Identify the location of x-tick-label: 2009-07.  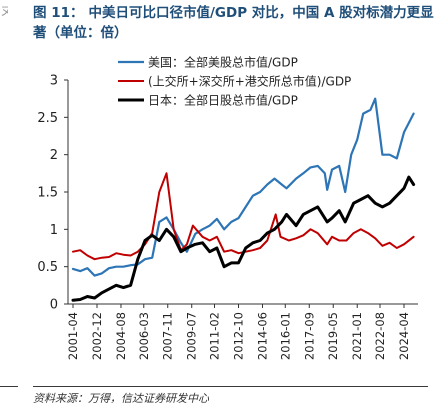
(192, 336).